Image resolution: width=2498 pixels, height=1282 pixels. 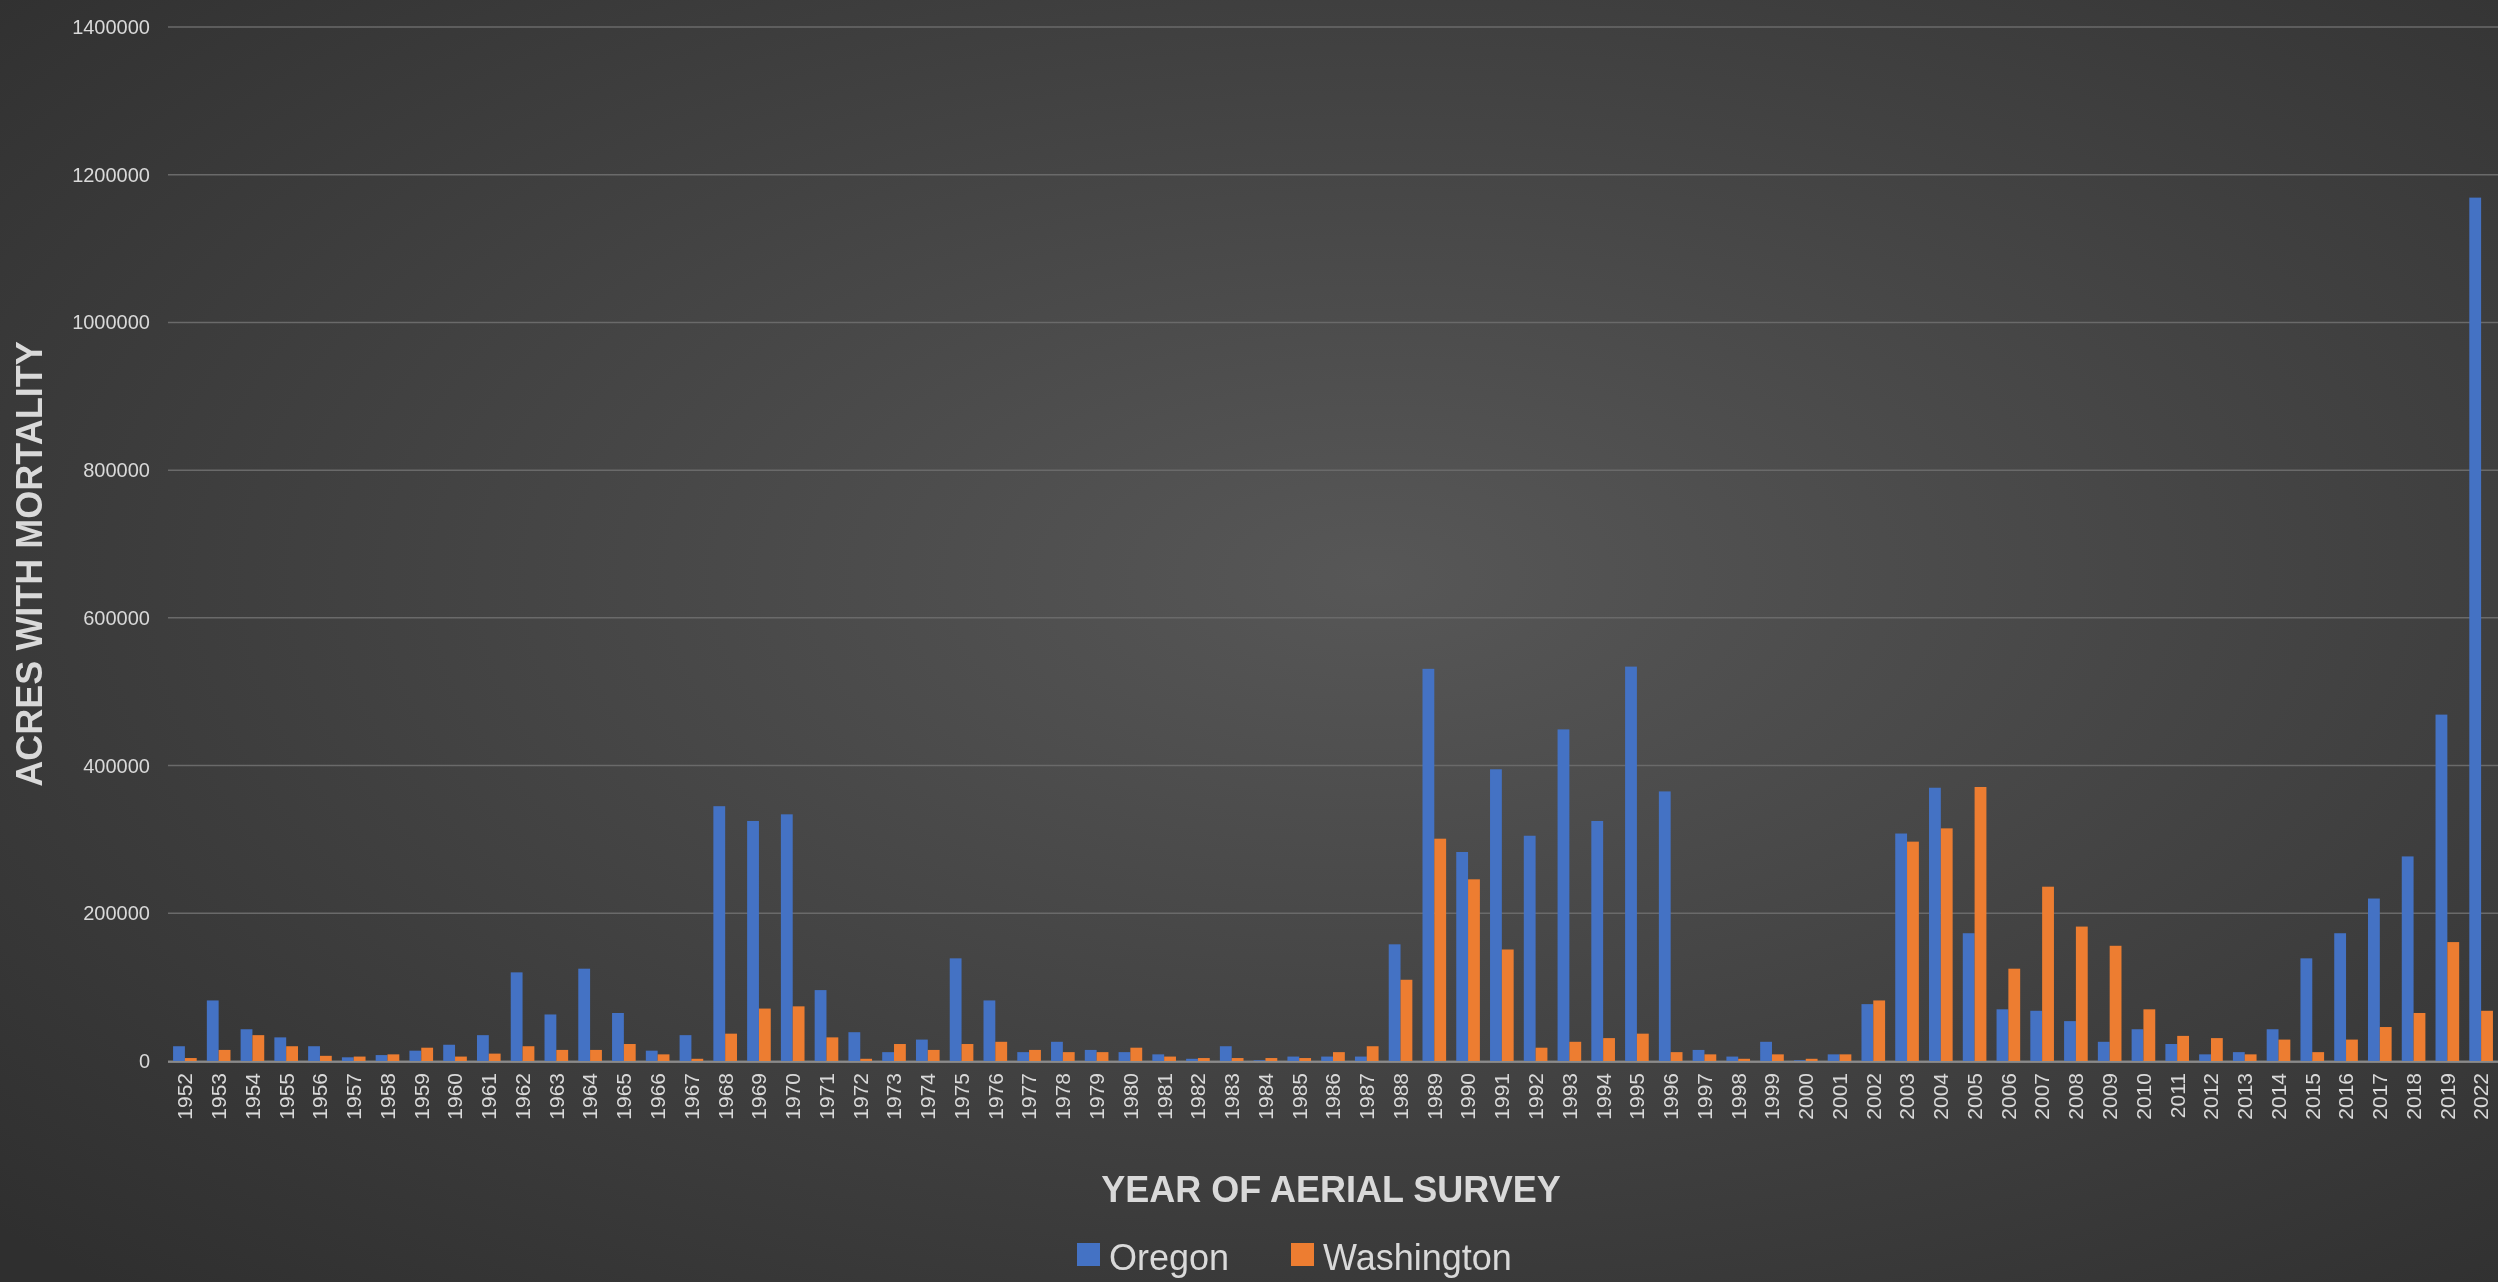 What do you see at coordinates (2312, 1096) in the screenshot?
I see `x-tick-label: 2015` at bounding box center [2312, 1096].